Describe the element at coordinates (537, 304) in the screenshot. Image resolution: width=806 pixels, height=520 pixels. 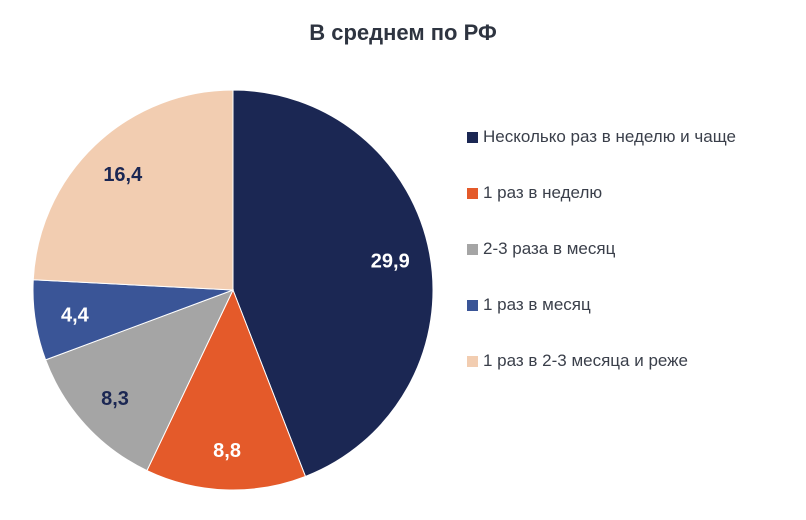
I see `legend-label: 1 раз в месяц` at that location.